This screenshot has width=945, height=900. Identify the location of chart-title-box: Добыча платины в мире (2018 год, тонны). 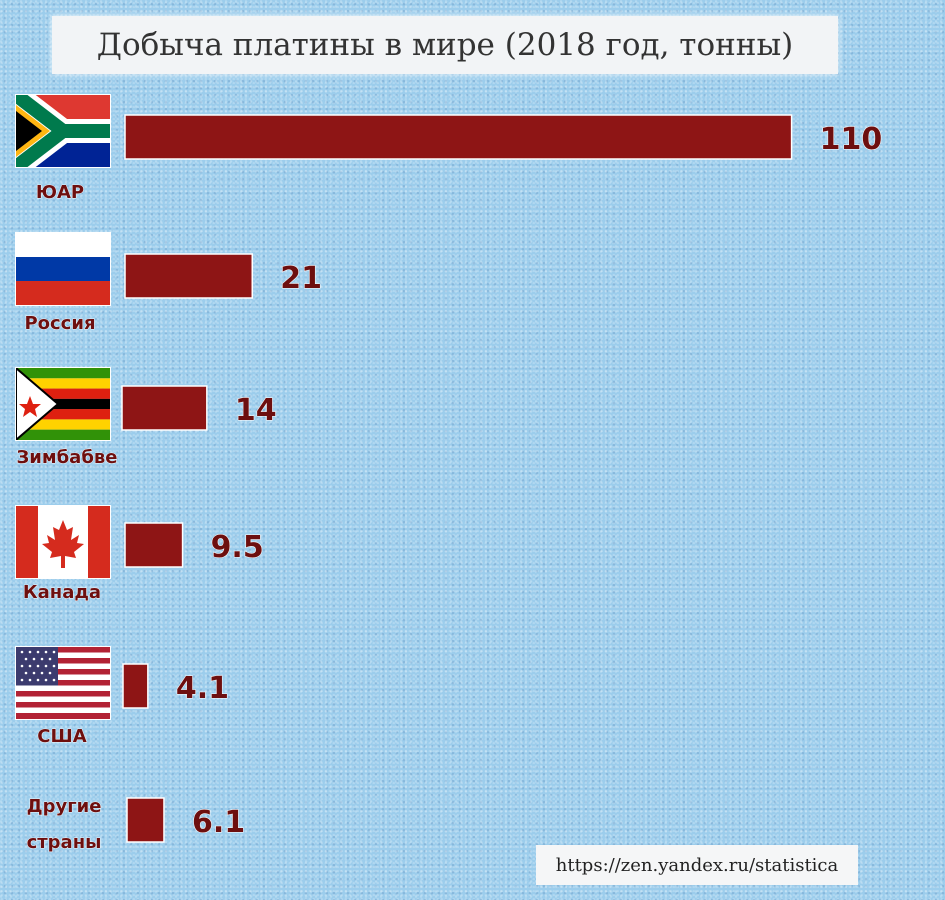
(445, 45).